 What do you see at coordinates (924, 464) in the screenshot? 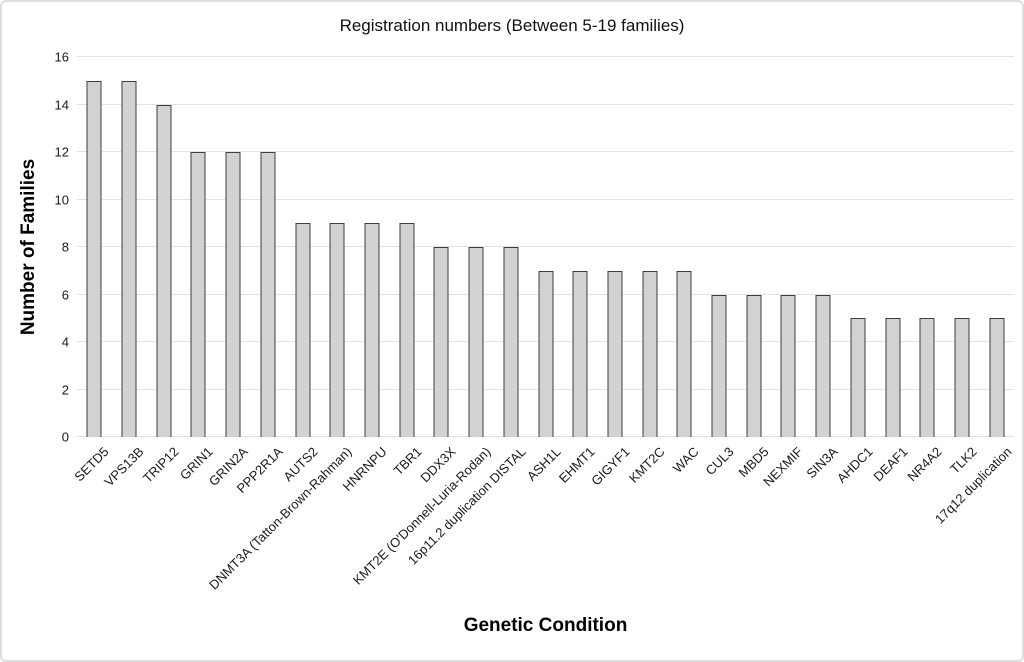
I see `x-category-label: NR4A2` at bounding box center [924, 464].